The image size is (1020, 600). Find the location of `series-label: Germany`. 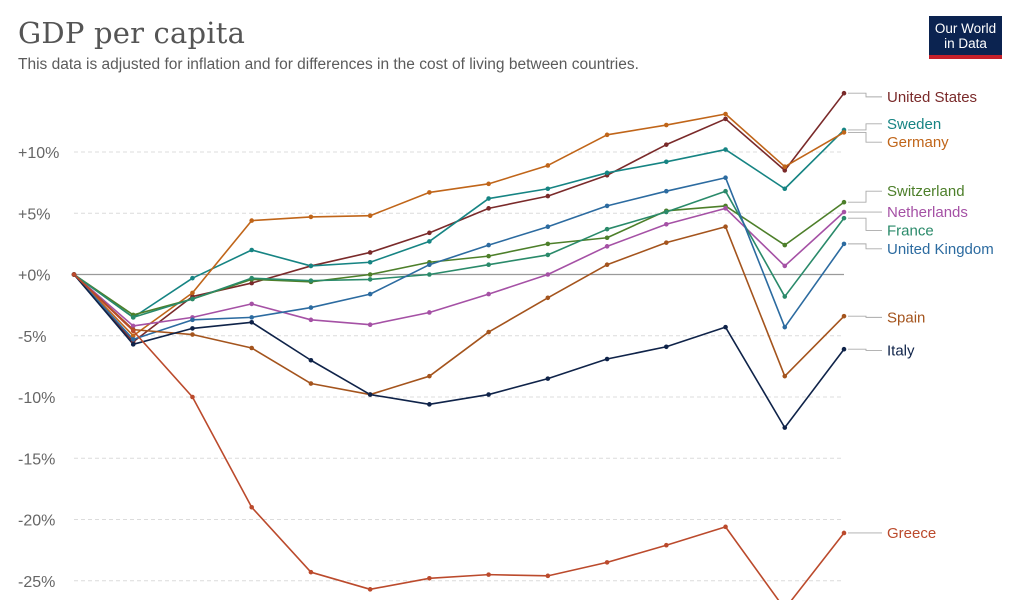

series-label: Germany is located at coordinates (918, 142).